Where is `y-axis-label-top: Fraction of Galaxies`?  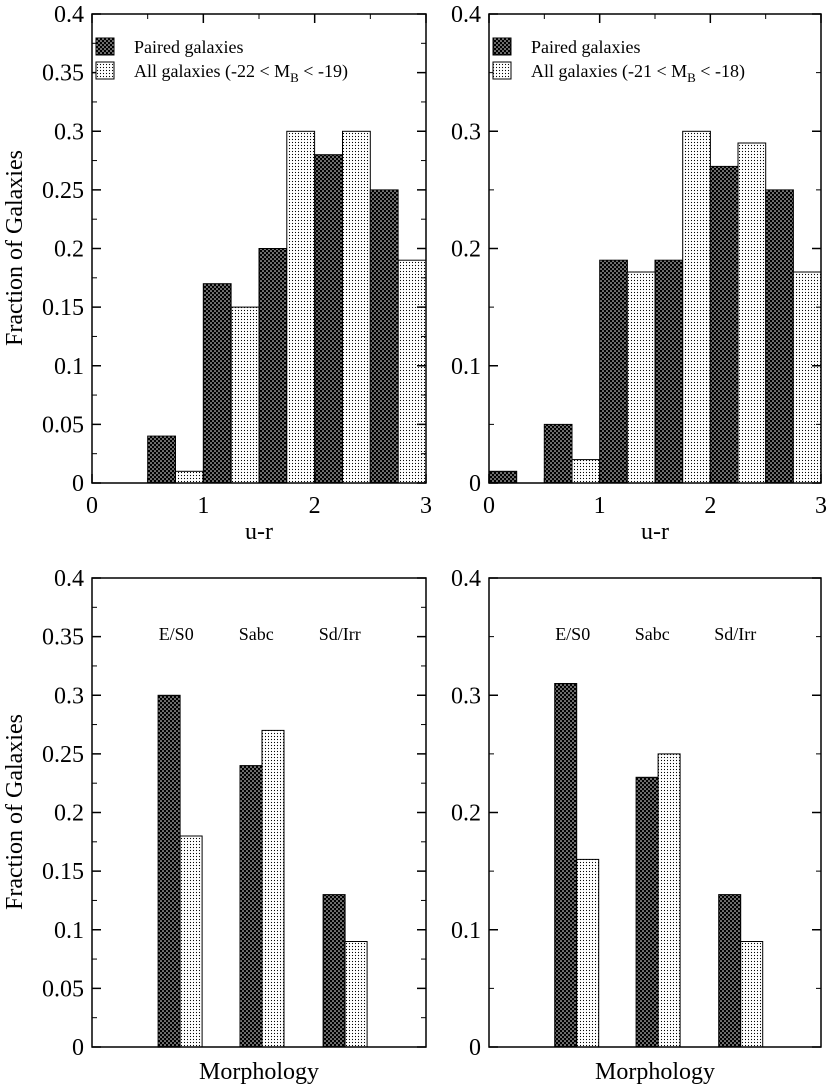
y-axis-label-top: Fraction of Galaxies is located at coordinates (15, 248).